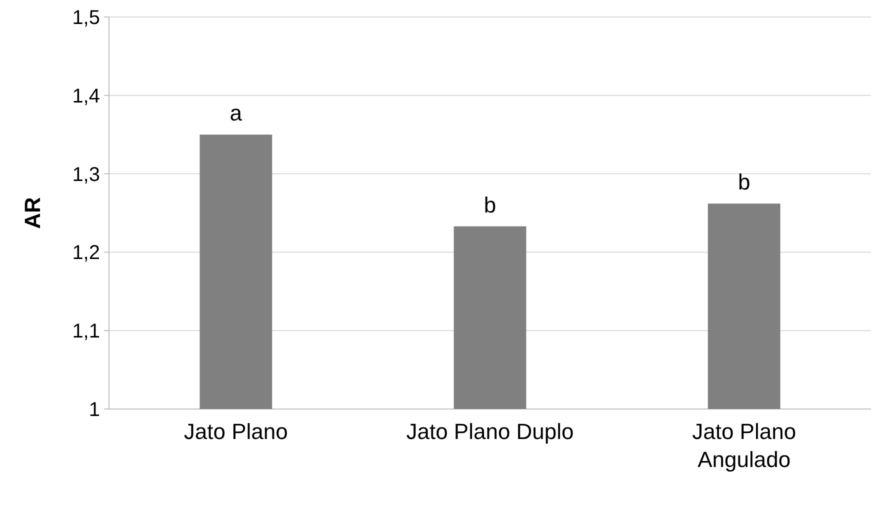  I want to click on y-tick-label: 1,4, so click(86, 96).